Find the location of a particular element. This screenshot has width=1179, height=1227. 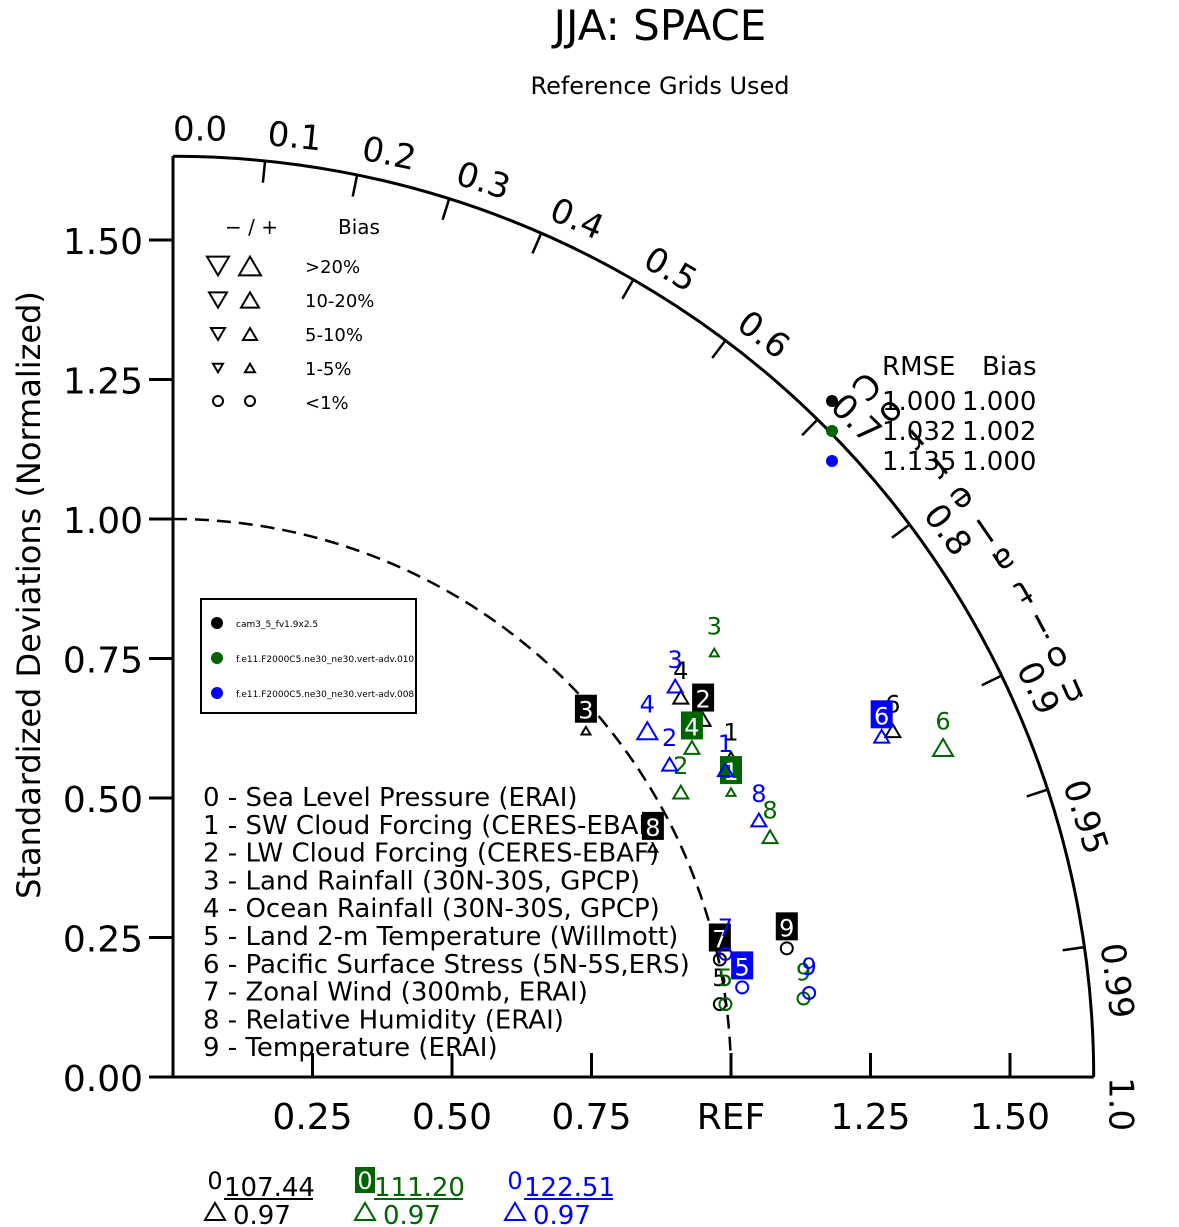

y-tick-label: 1.50 is located at coordinates (103, 242).